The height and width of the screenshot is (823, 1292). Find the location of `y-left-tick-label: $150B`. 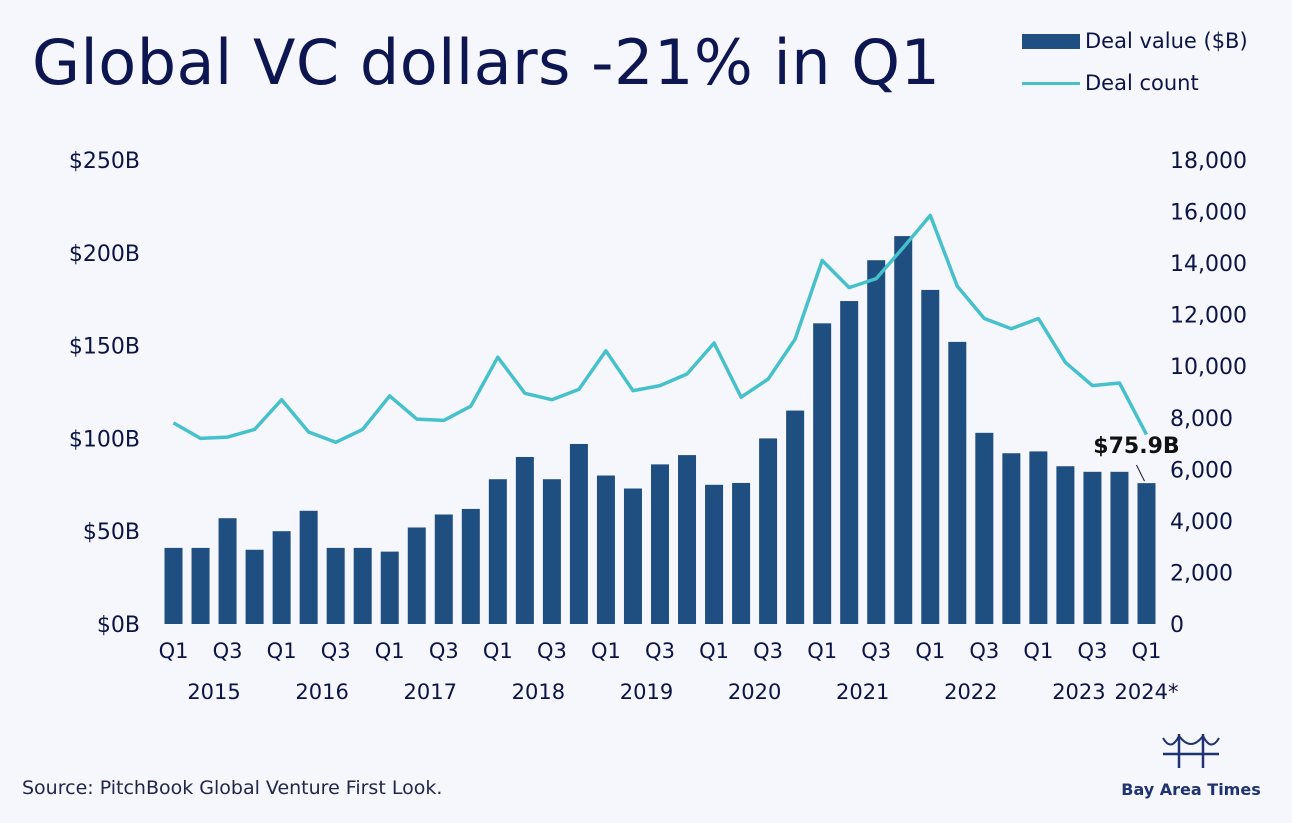

y-left-tick-label: $150B is located at coordinates (104, 347).